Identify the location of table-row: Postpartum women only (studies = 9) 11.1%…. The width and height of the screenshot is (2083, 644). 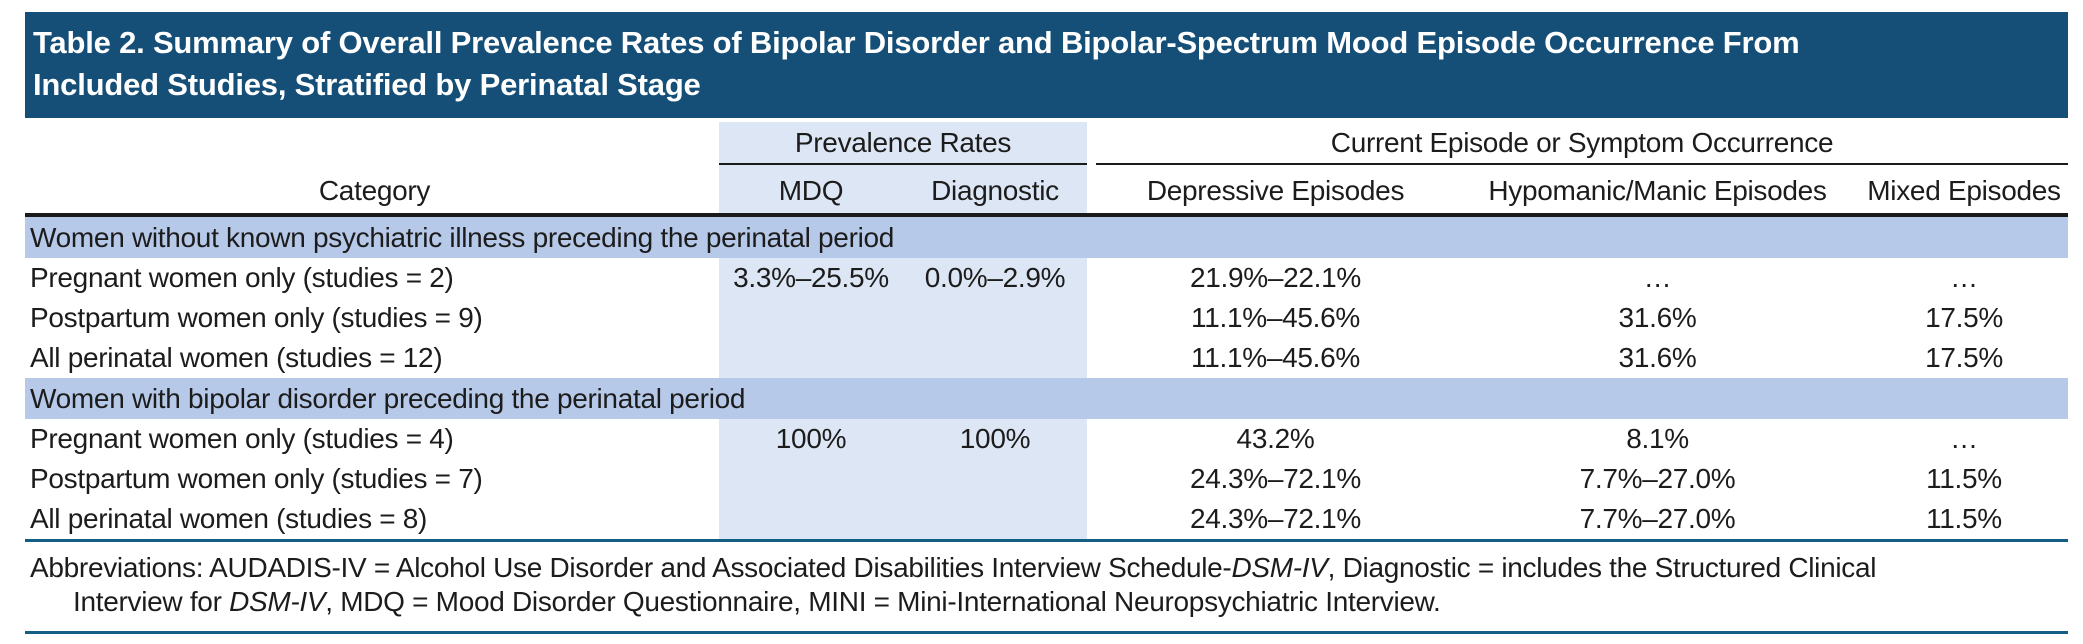
(1046, 318).